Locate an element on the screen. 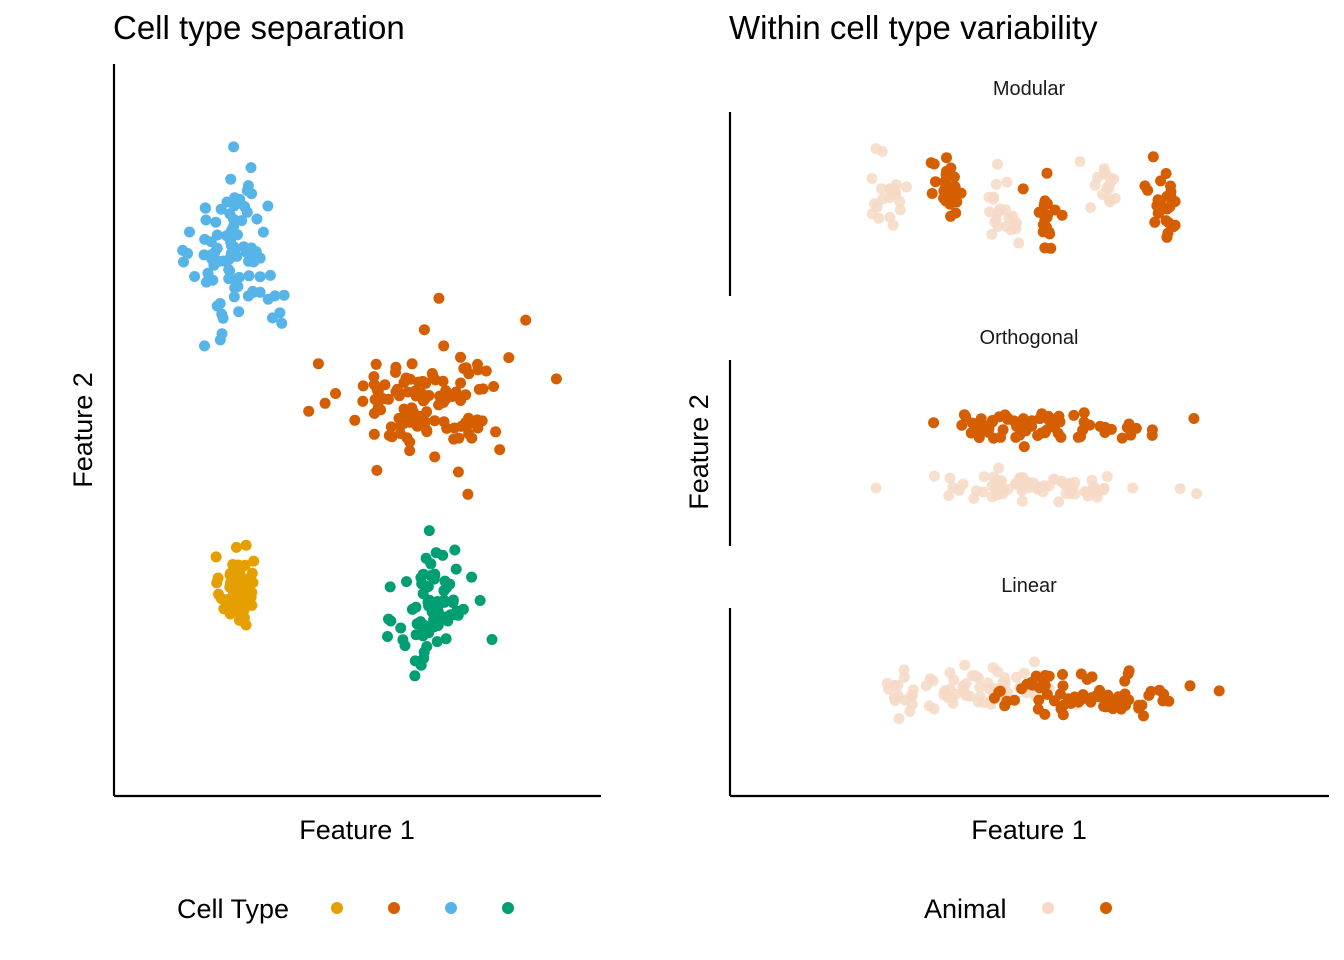 The image size is (1344, 960). right-y-axis-title: Feature 2 is located at coordinates (699, 452).